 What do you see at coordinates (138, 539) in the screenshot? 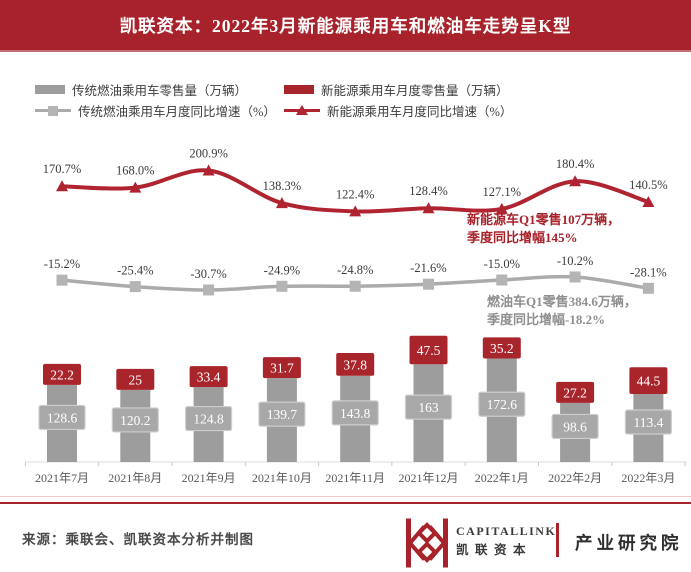
I see `source-note: 来源：乘联会、凯联资本分析并制图` at bounding box center [138, 539].